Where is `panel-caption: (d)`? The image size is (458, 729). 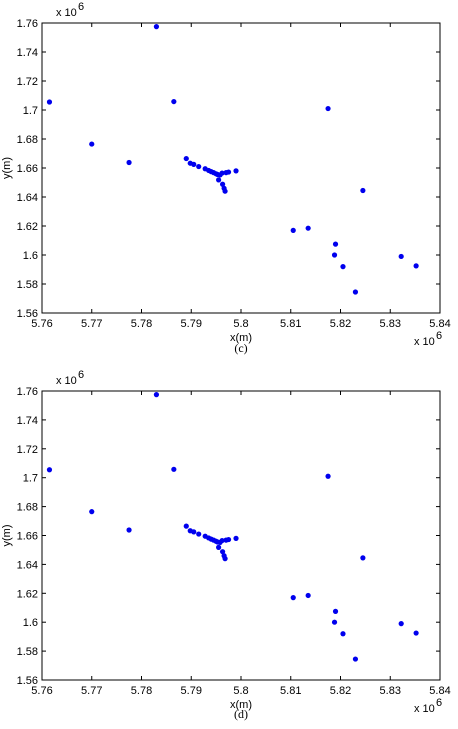
panel-caption: (d) is located at coordinates (241, 714).